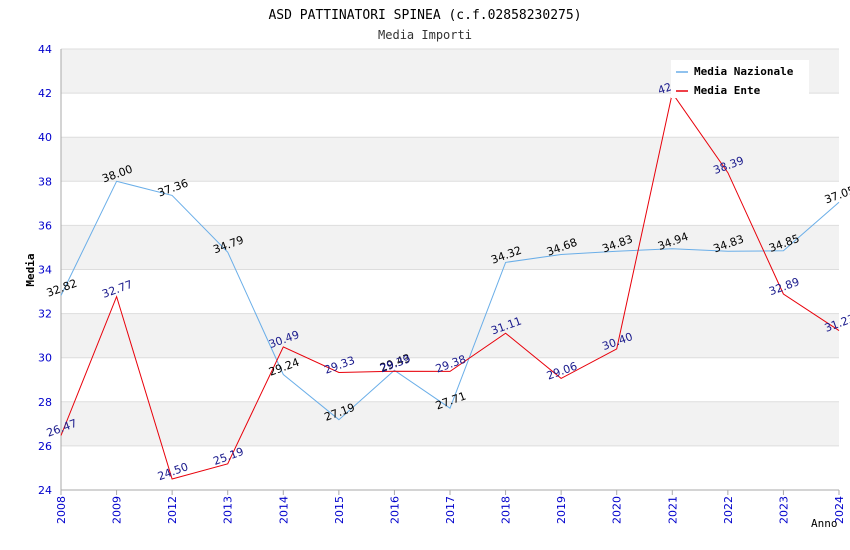 This screenshot has width=850, height=550. I want to click on y-tick-label: 44, so click(45, 49).